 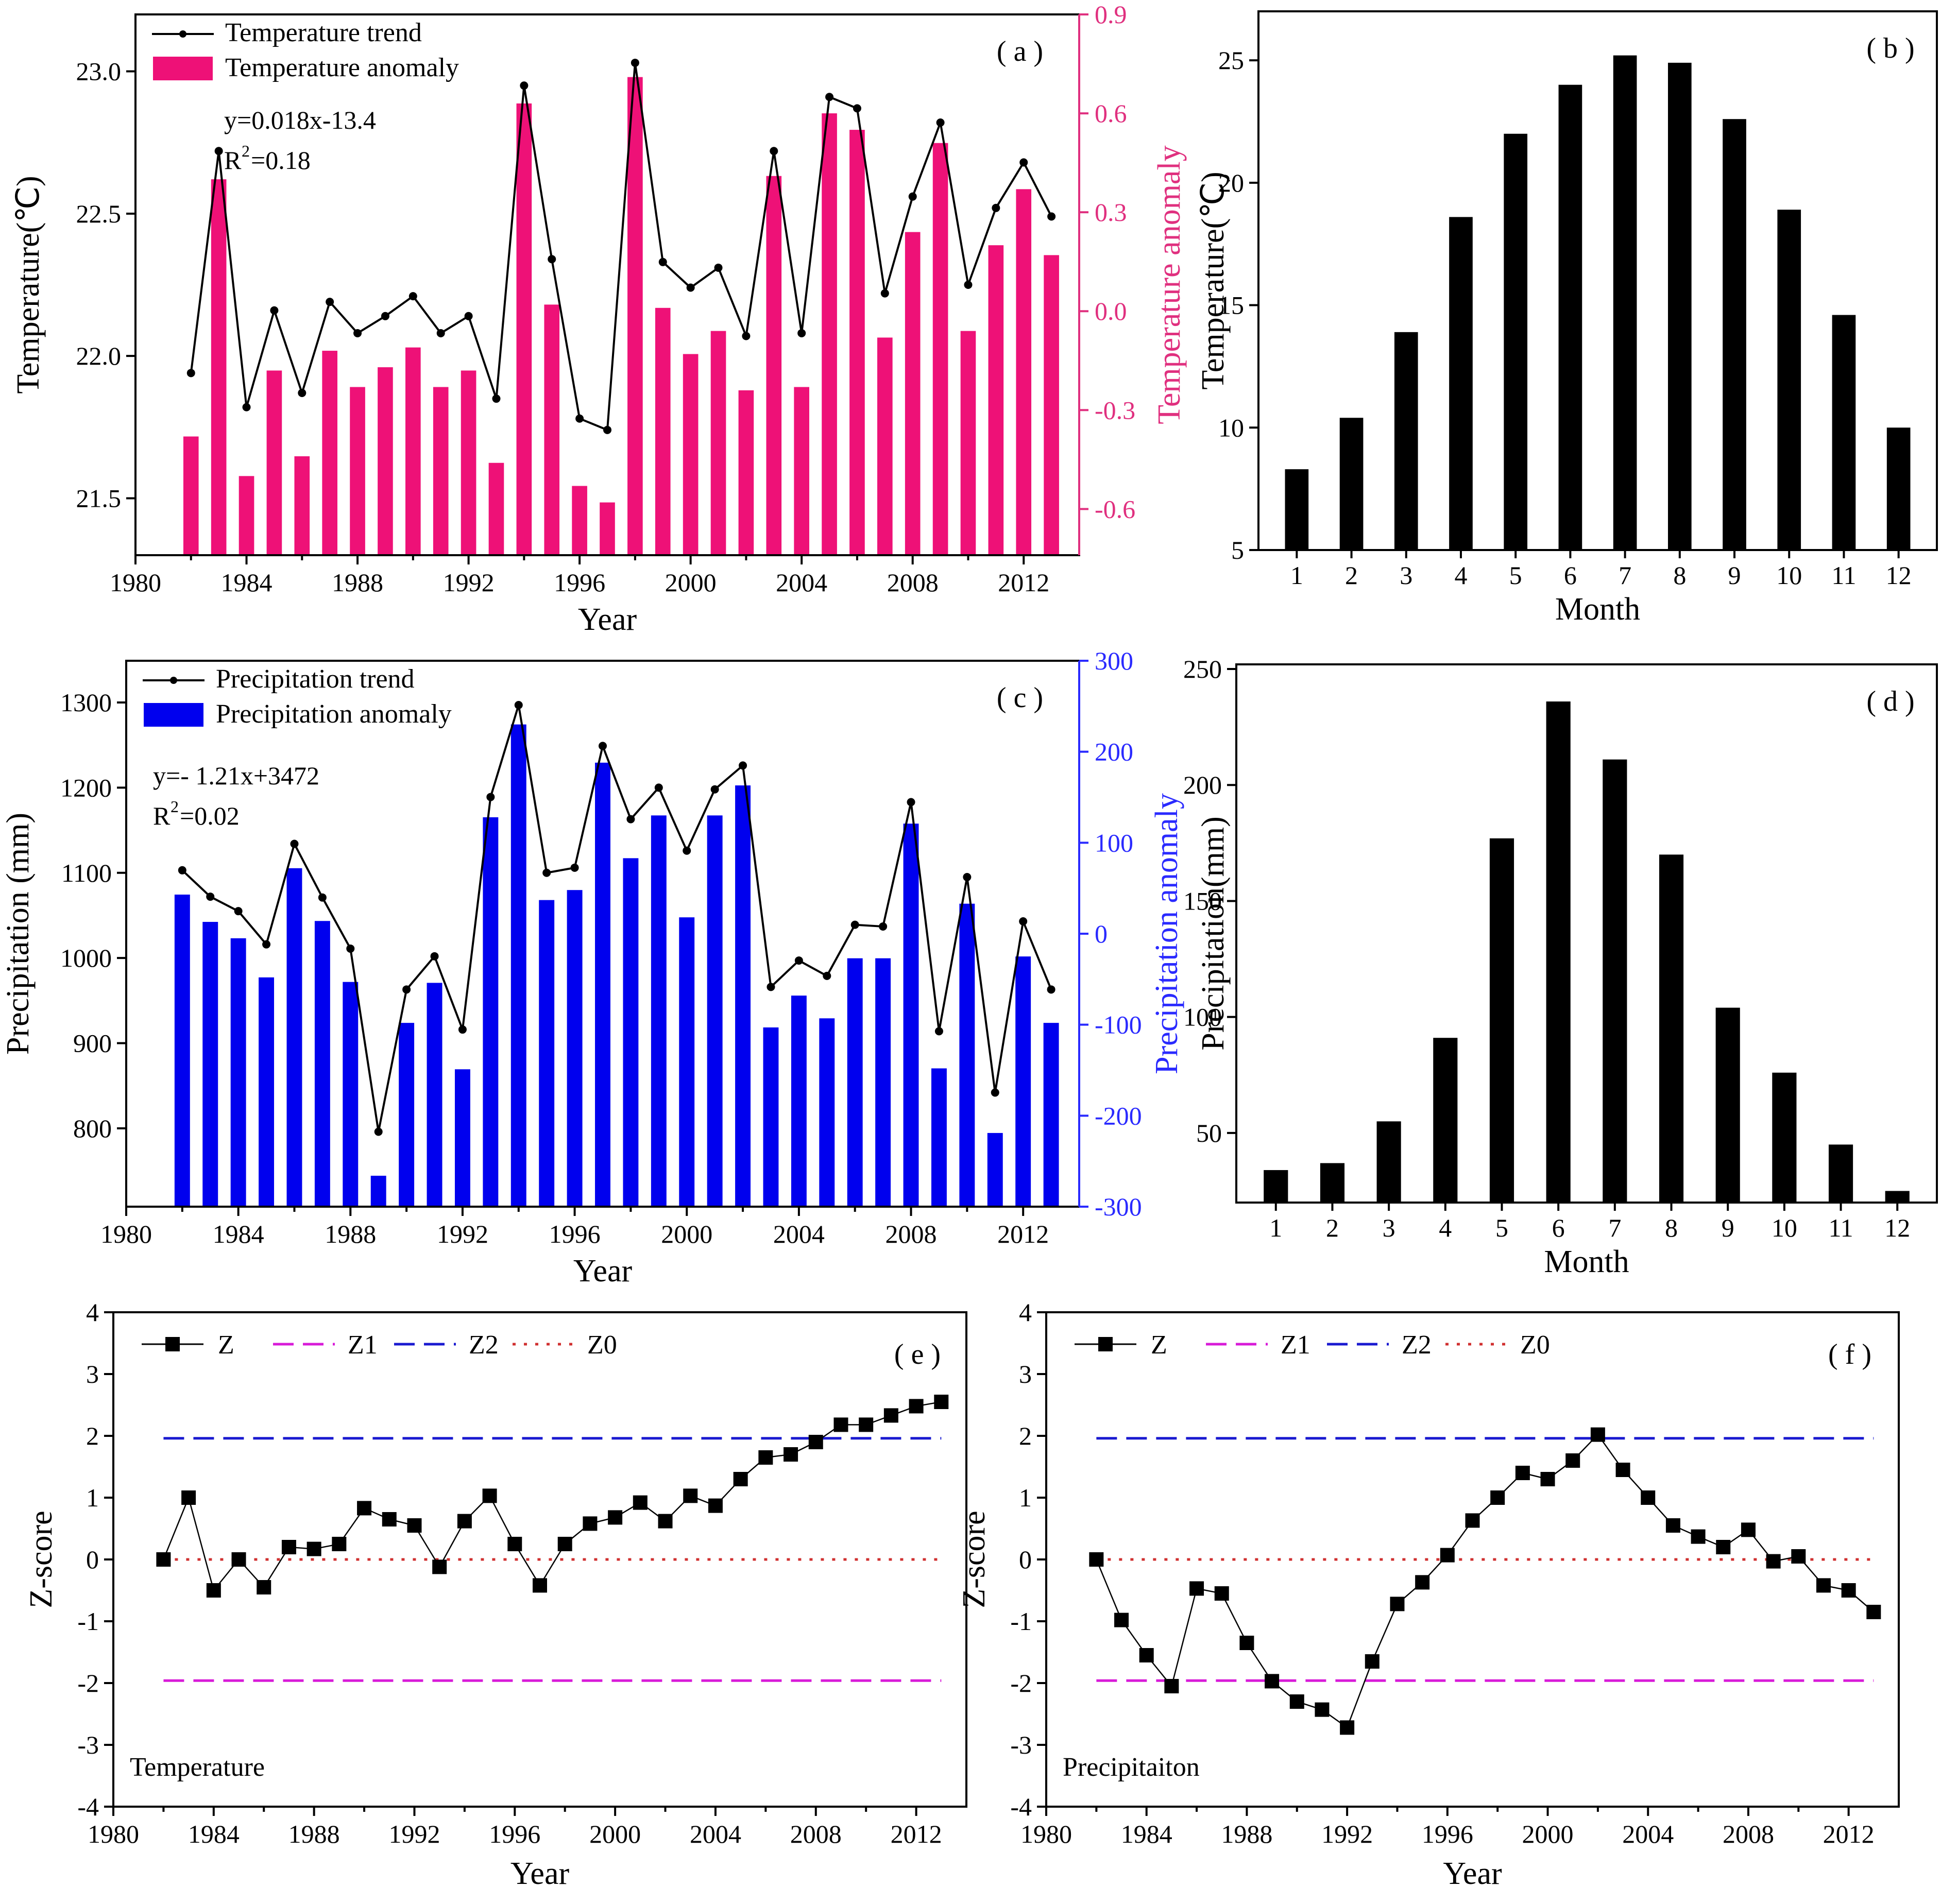 I want to click on y-tick-label: 22.0, so click(x=99, y=356).